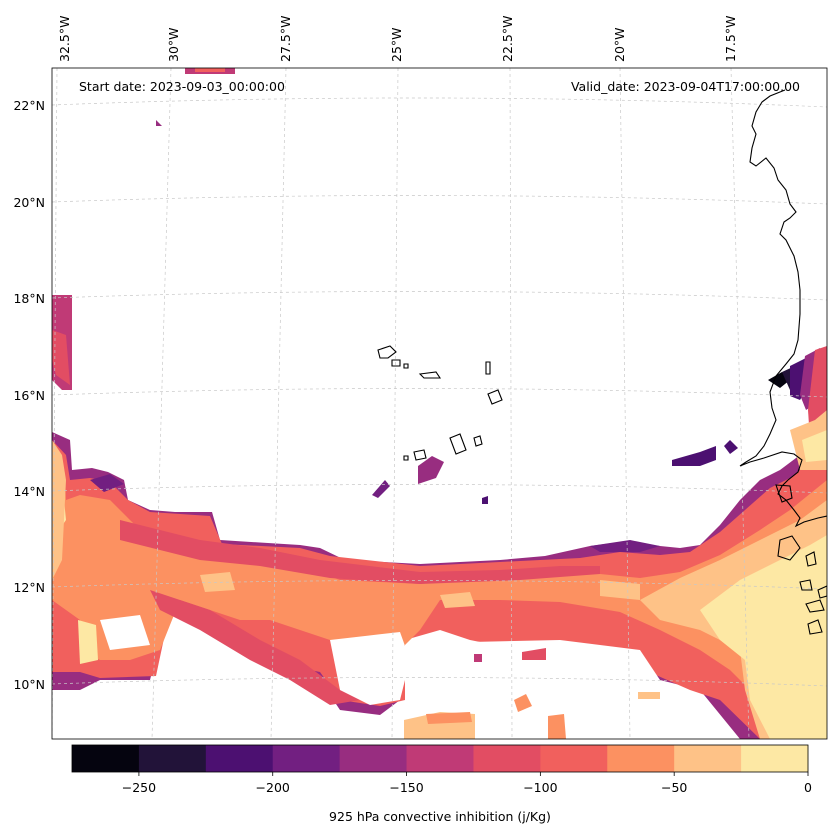 This screenshot has width=837, height=836. What do you see at coordinates (29, 105) in the screenshot?
I see `lat-label: 22°N` at bounding box center [29, 105].